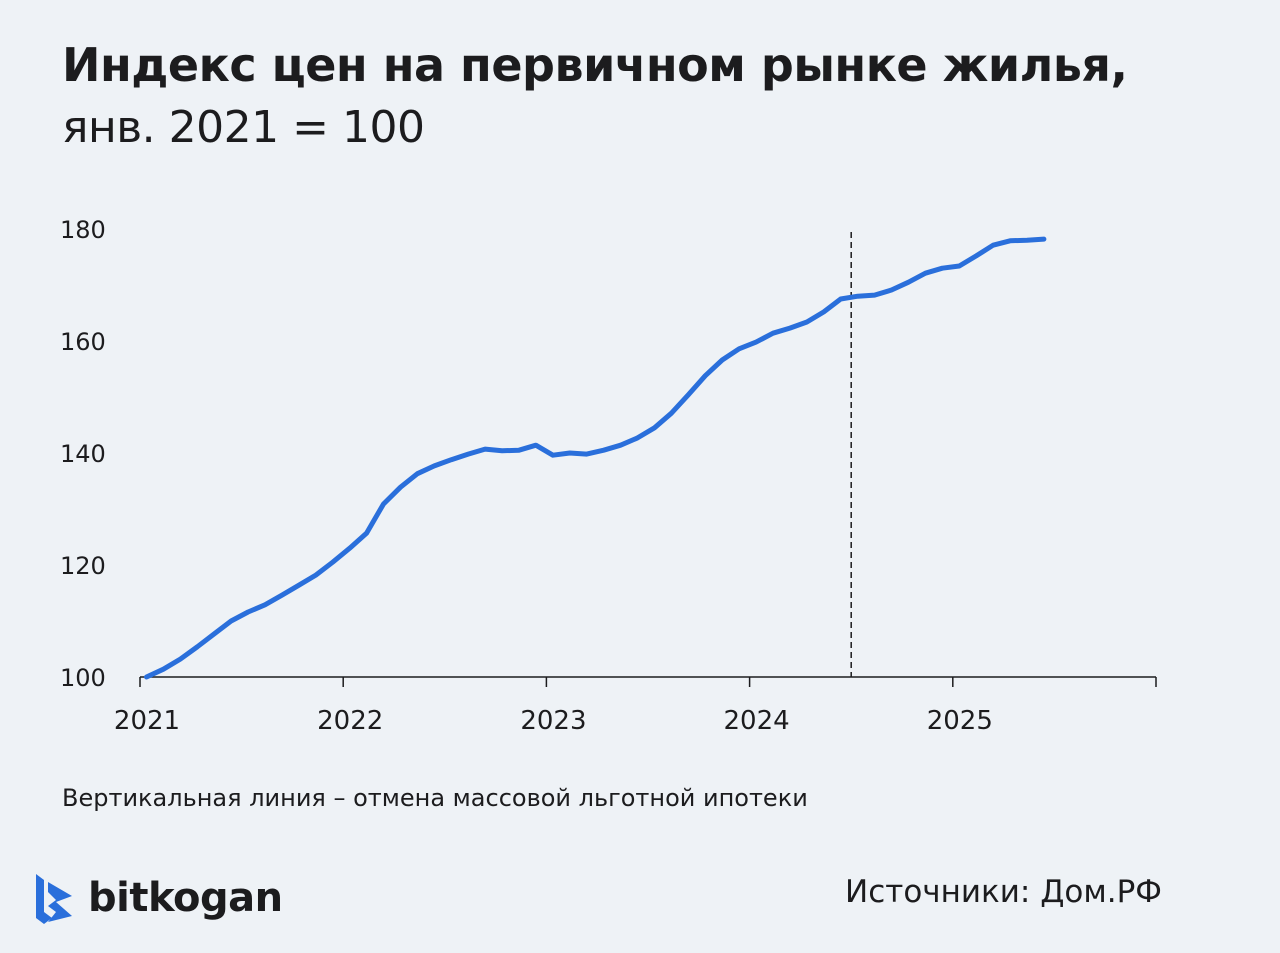  Describe the element at coordinates (54, 899) in the screenshot. I see `bitkogan-logo-icon` at that location.